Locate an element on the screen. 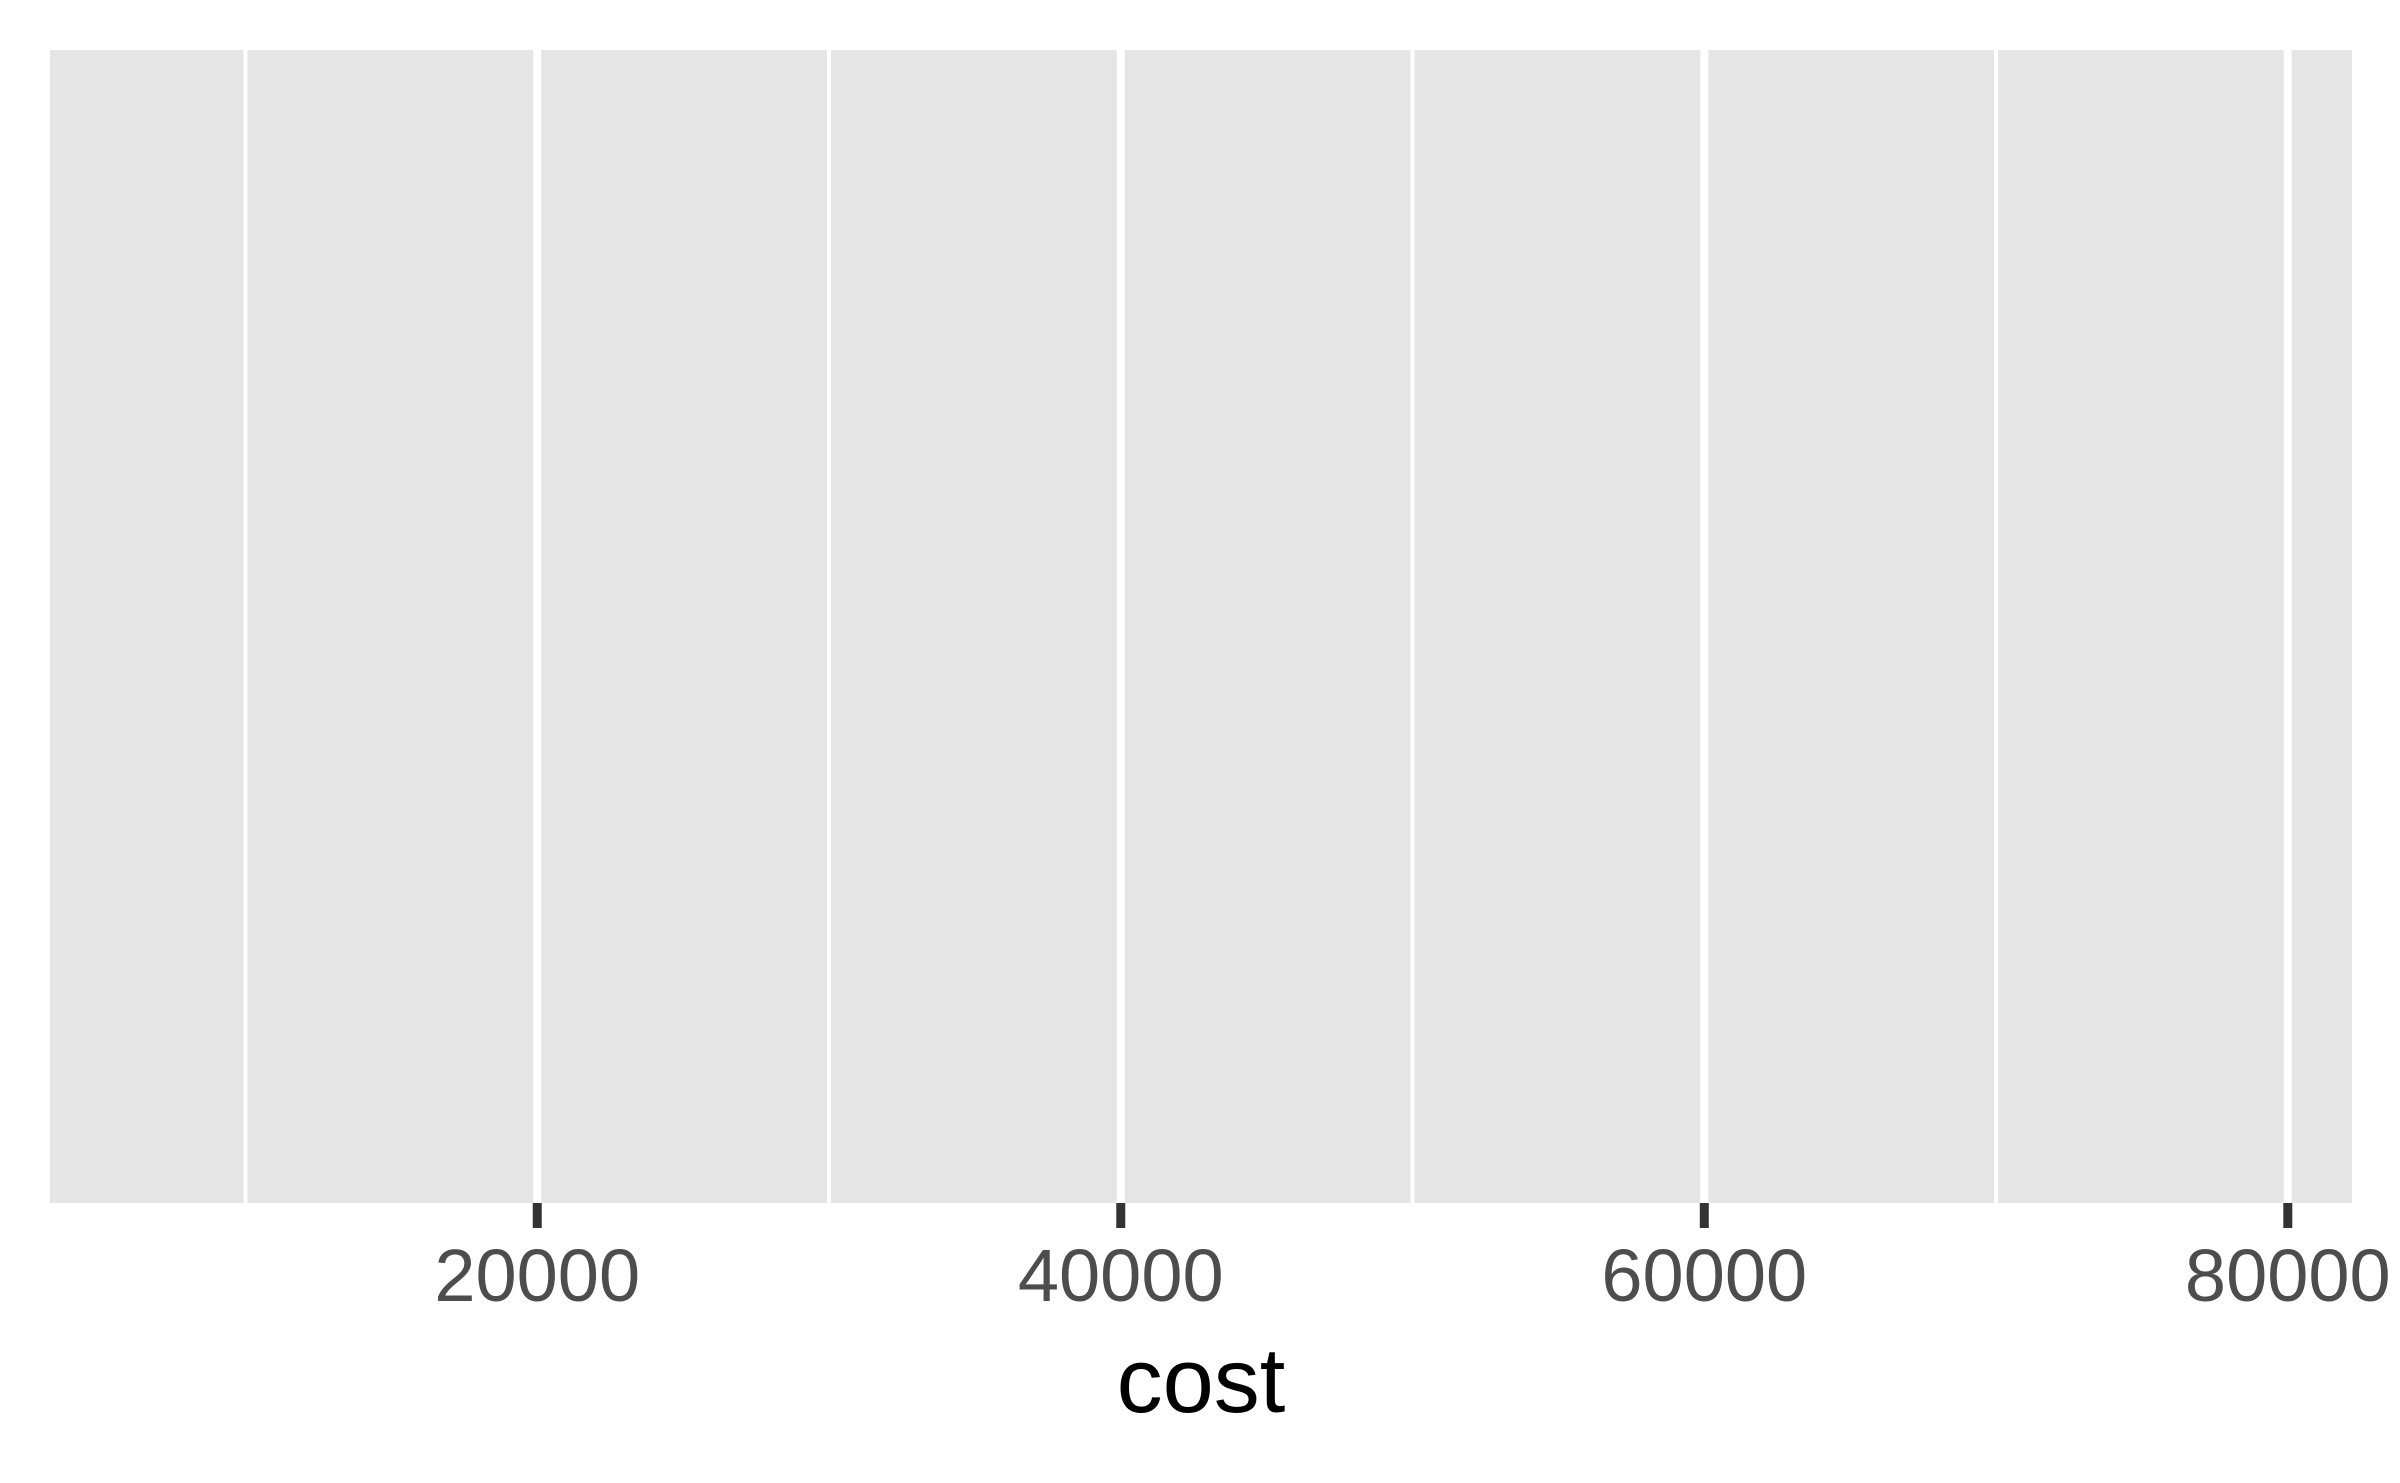 This screenshot has height=1483, width=2400. x-axis-title: cost is located at coordinates (1201, 1381).